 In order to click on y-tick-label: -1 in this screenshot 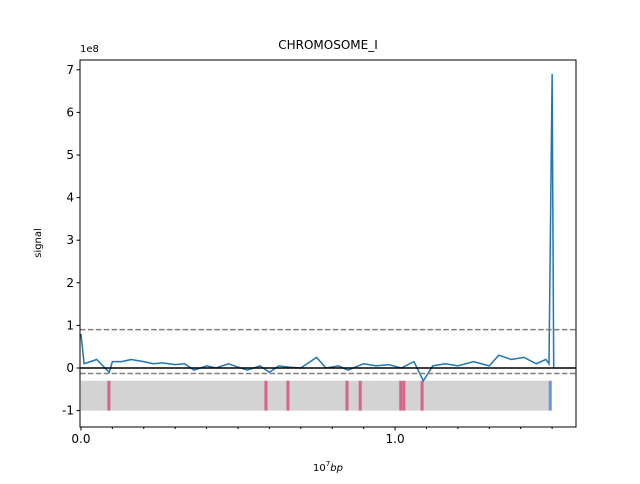, I will do `click(68, 411)`.